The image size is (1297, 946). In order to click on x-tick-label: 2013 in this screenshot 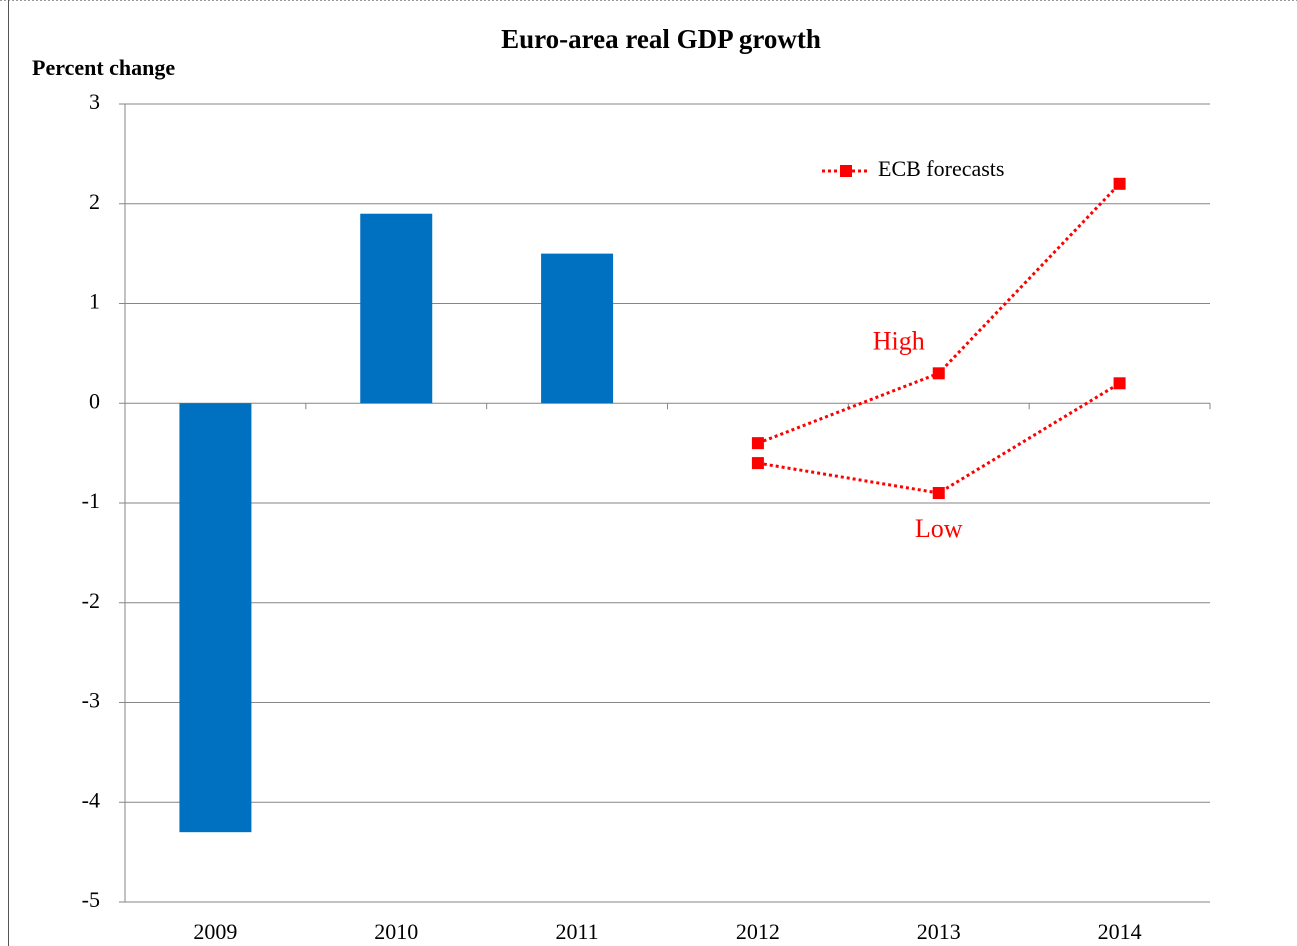, I will do `click(939, 931)`.